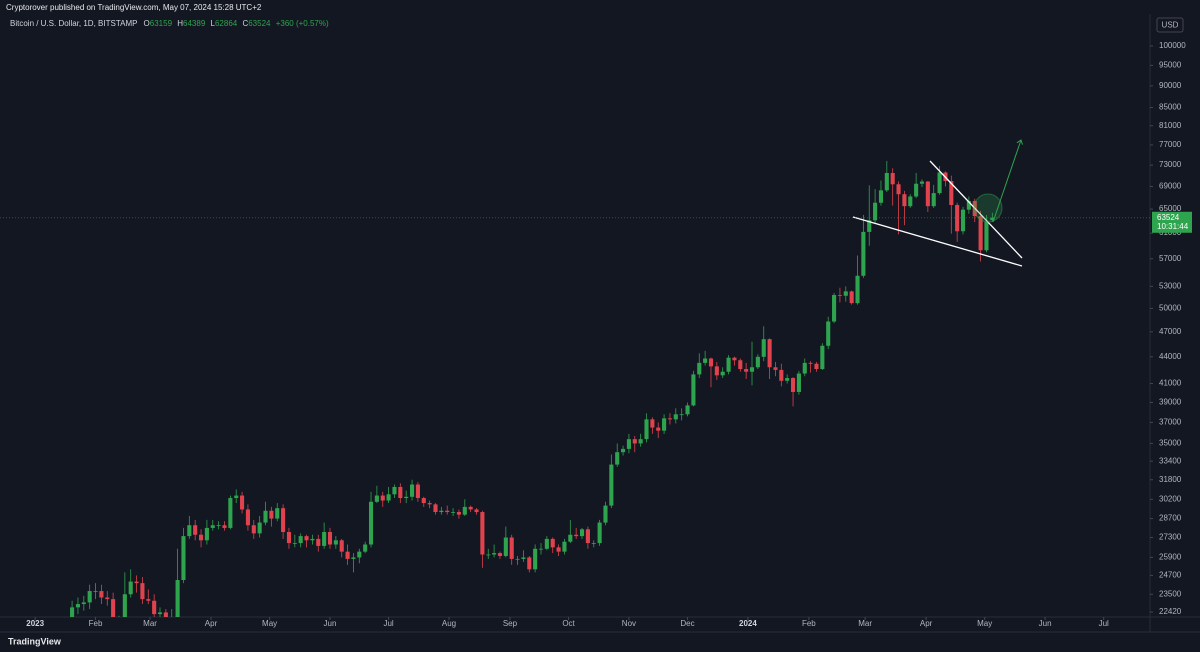 Image resolution: width=1200 pixels, height=652 pixels. What do you see at coordinates (73, 23) in the screenshot?
I see `symbol: Bitcoin / U.S. Dollar, 1D, BITSTAMP` at bounding box center [73, 23].